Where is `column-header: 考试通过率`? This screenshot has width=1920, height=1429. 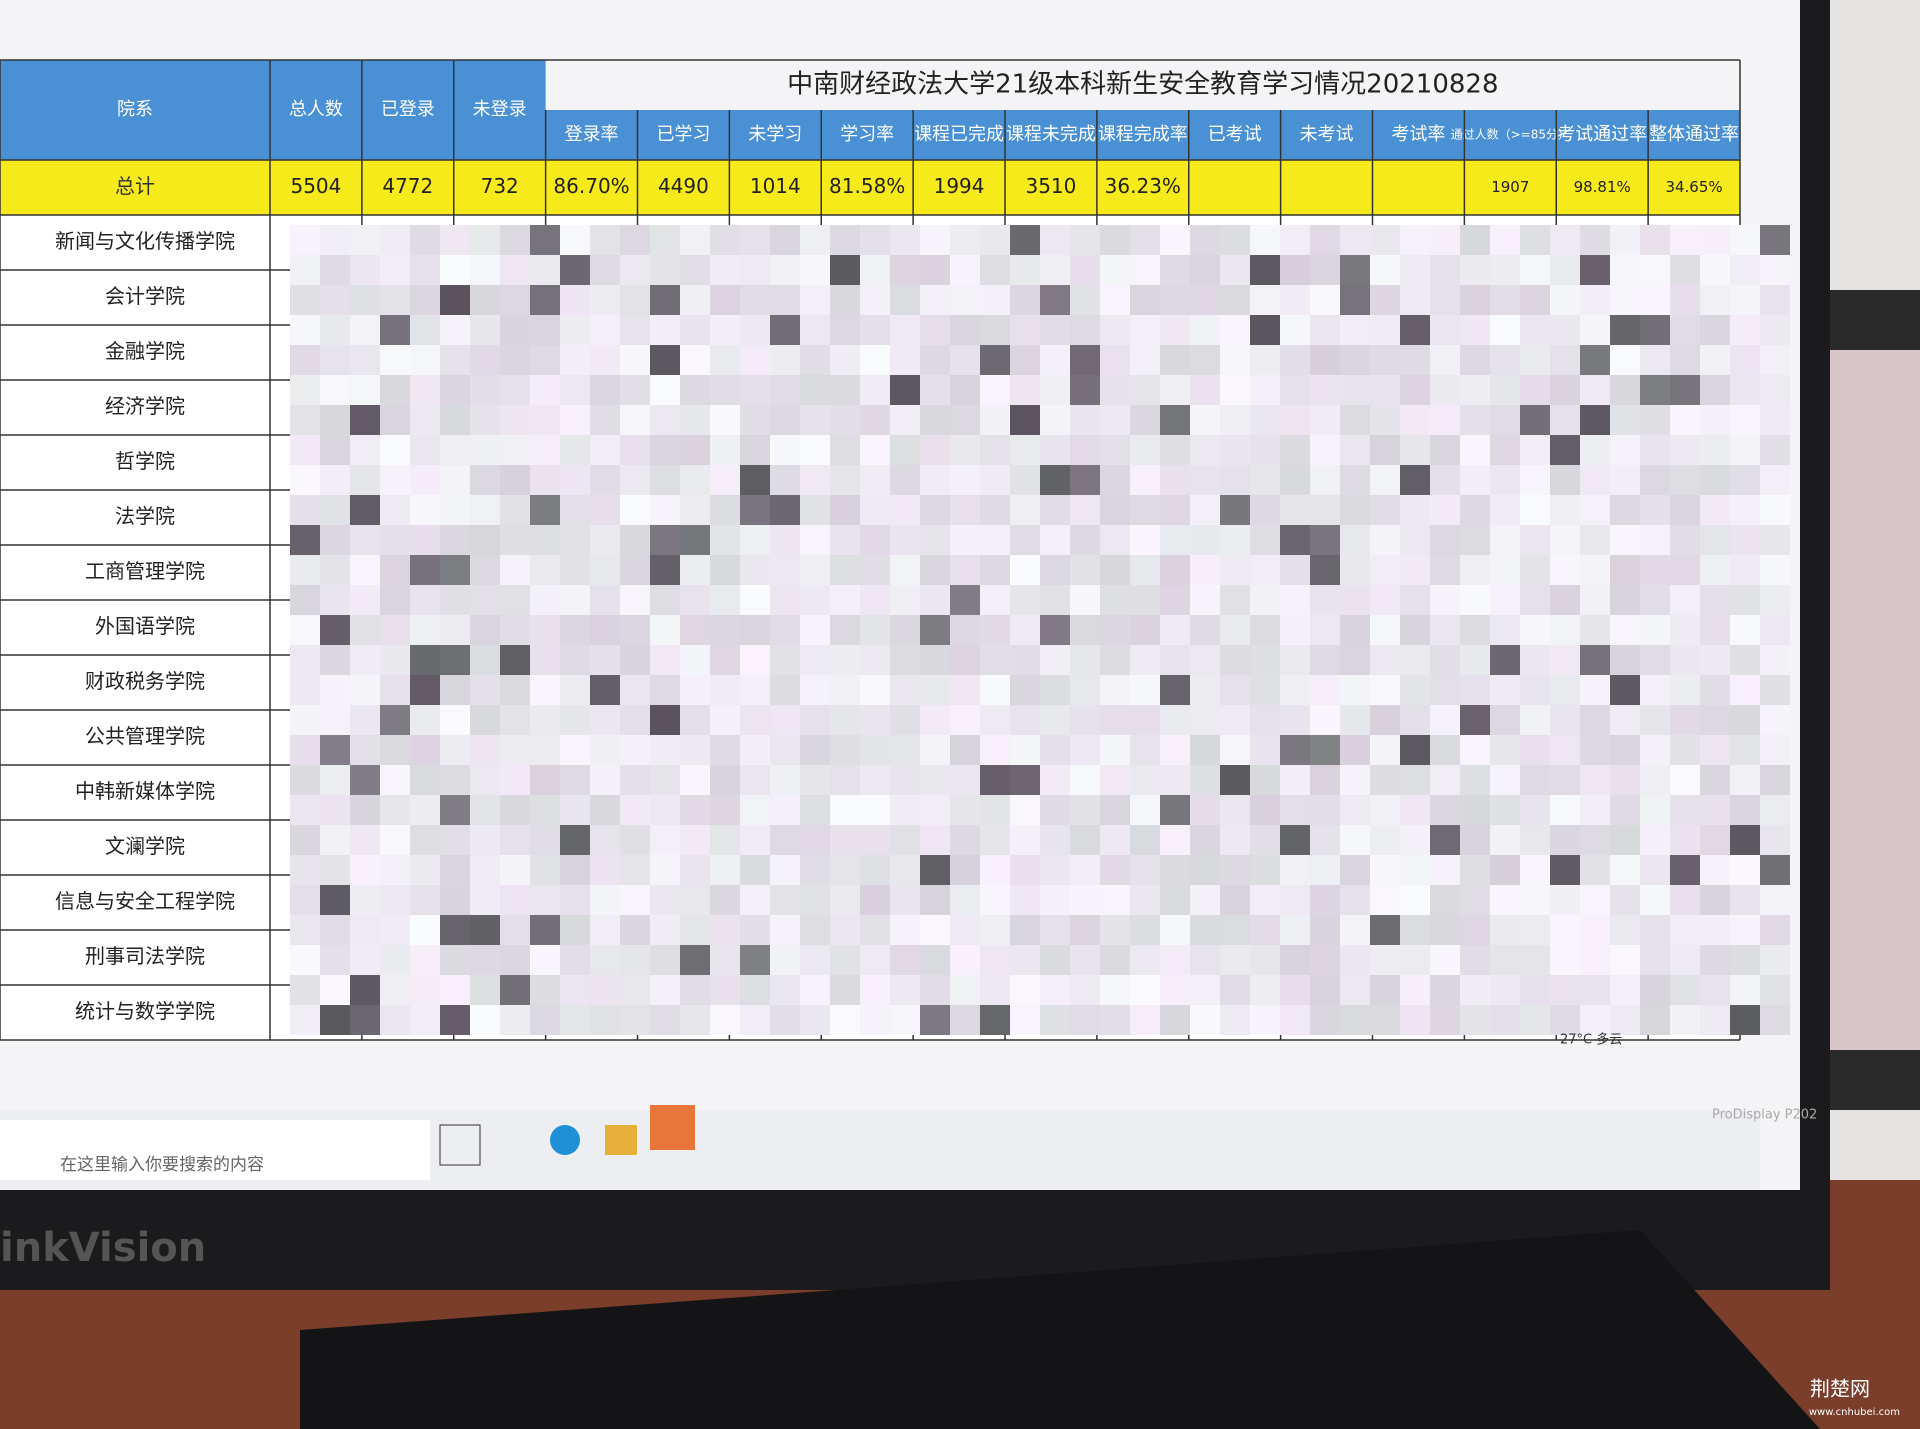
column-header: 考试通过率 is located at coordinates (1602, 134).